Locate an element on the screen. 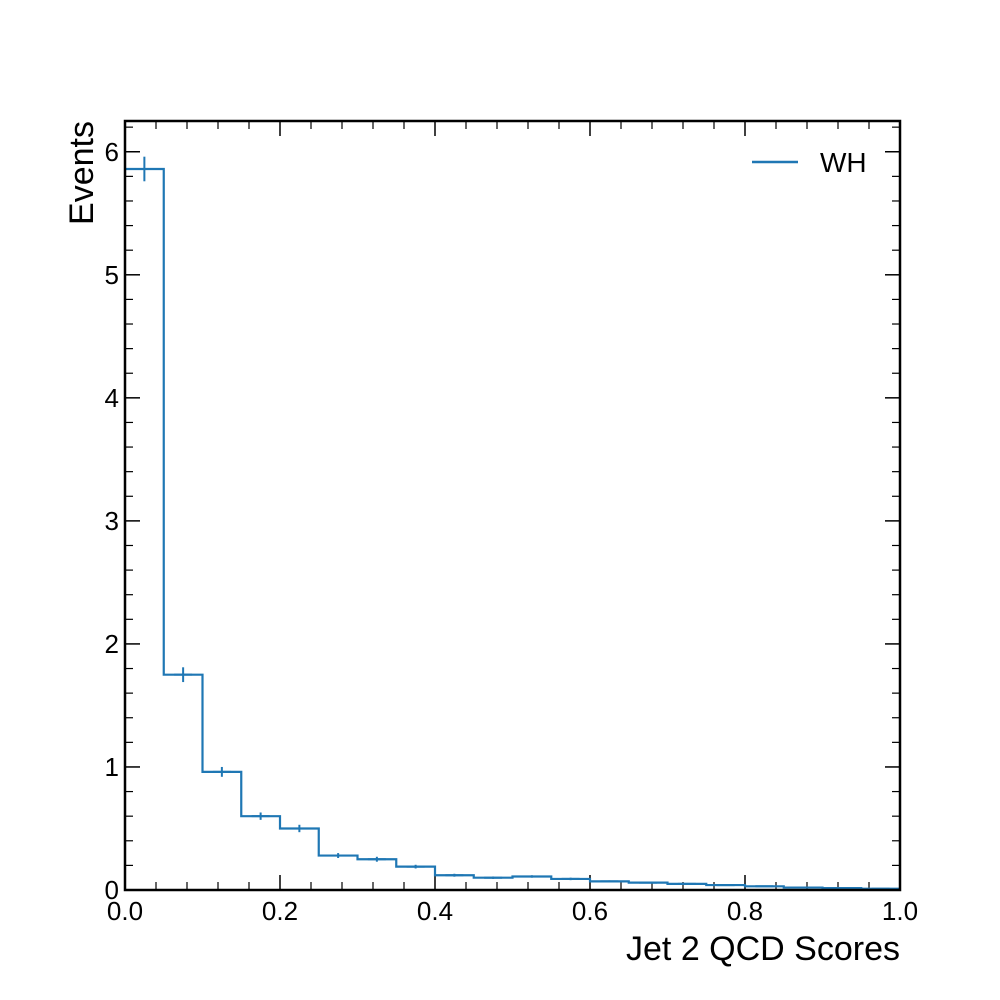  y-tick-label: 2 is located at coordinates (112, 644).